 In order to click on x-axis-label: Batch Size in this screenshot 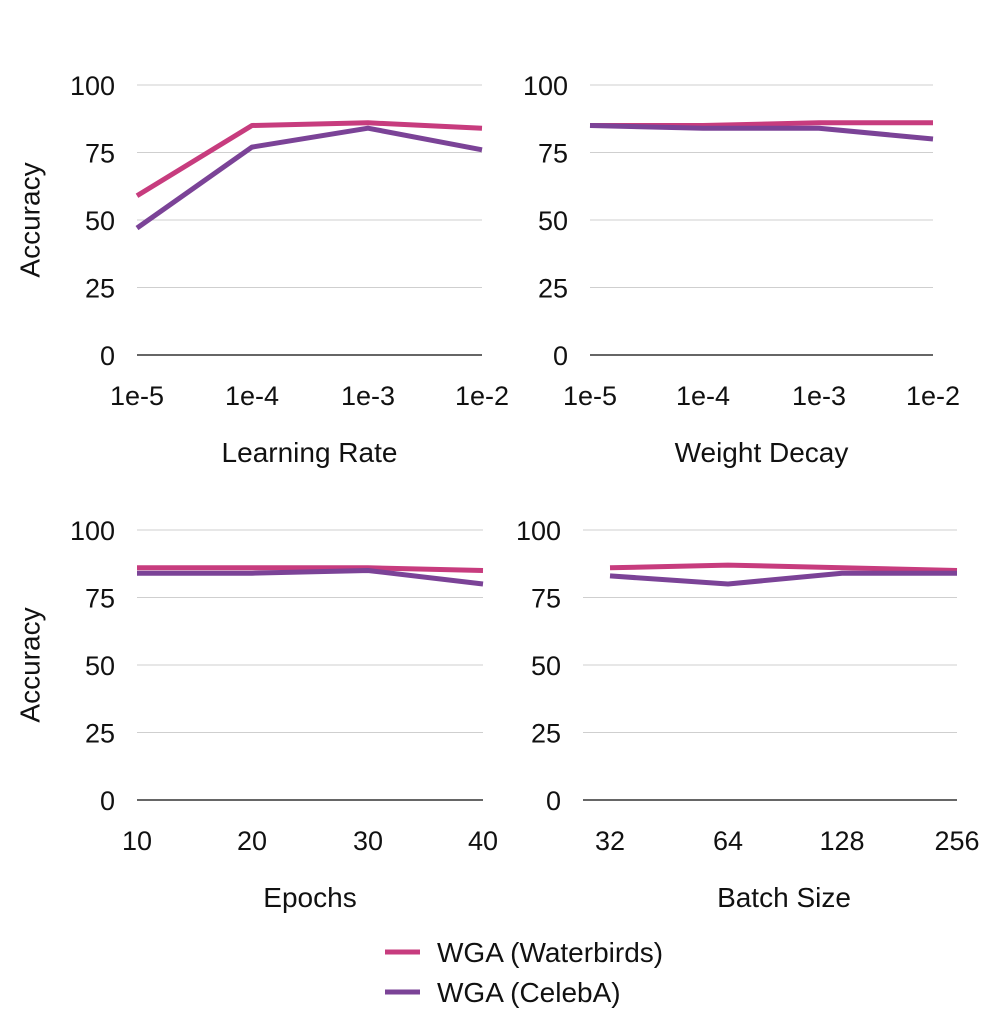, I will do `click(784, 897)`.